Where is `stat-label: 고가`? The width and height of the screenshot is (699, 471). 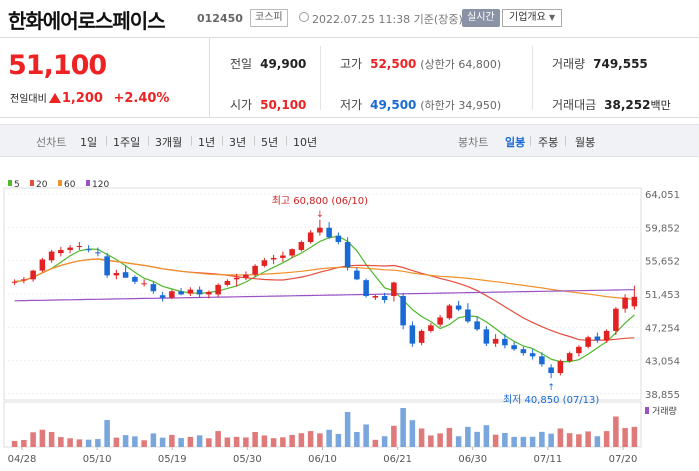
stat-label: 고가 is located at coordinates (351, 64).